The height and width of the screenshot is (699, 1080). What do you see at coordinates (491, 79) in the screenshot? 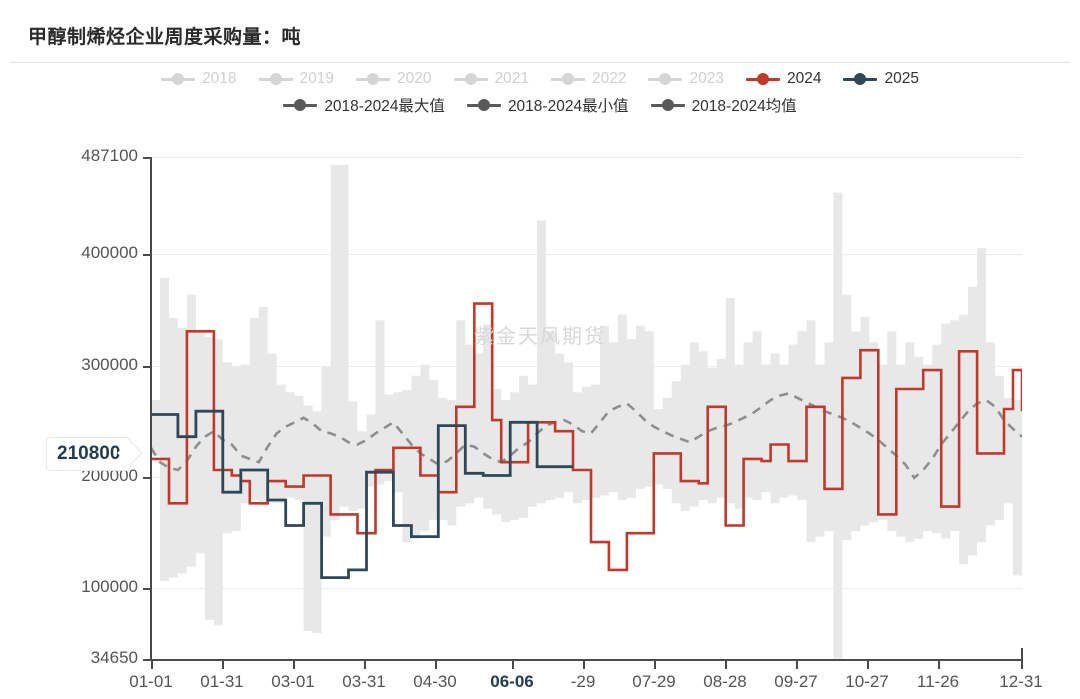
I see `legend-item-2021: 2021` at bounding box center [491, 79].